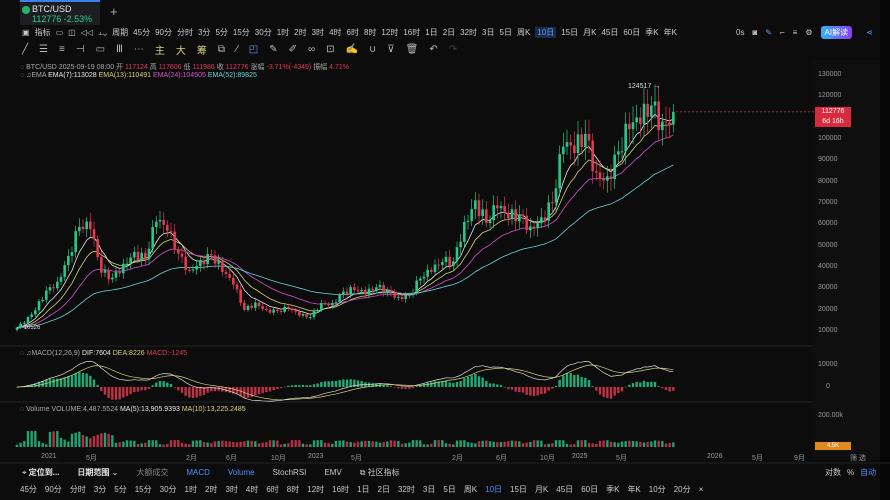 The height and width of the screenshot is (500, 890). What do you see at coordinates (836, 32) in the screenshot?
I see `ai-button: AI解读` at bounding box center [836, 32].